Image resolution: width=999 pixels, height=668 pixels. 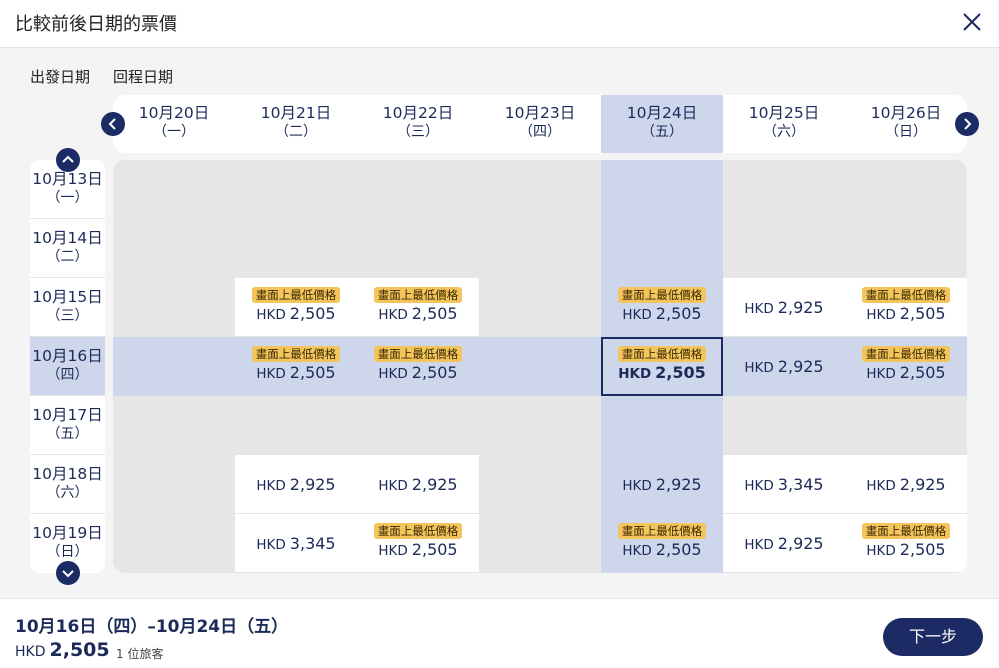 I want to click on return-date-option: 10月19日 （日）, so click(x=67, y=543).